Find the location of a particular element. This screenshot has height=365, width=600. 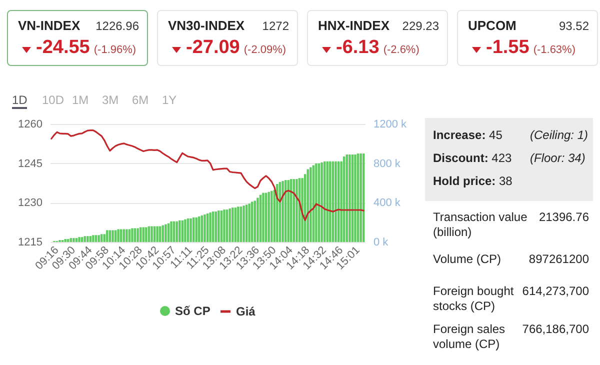

text: VN-INDEX is located at coordinates (49, 25).